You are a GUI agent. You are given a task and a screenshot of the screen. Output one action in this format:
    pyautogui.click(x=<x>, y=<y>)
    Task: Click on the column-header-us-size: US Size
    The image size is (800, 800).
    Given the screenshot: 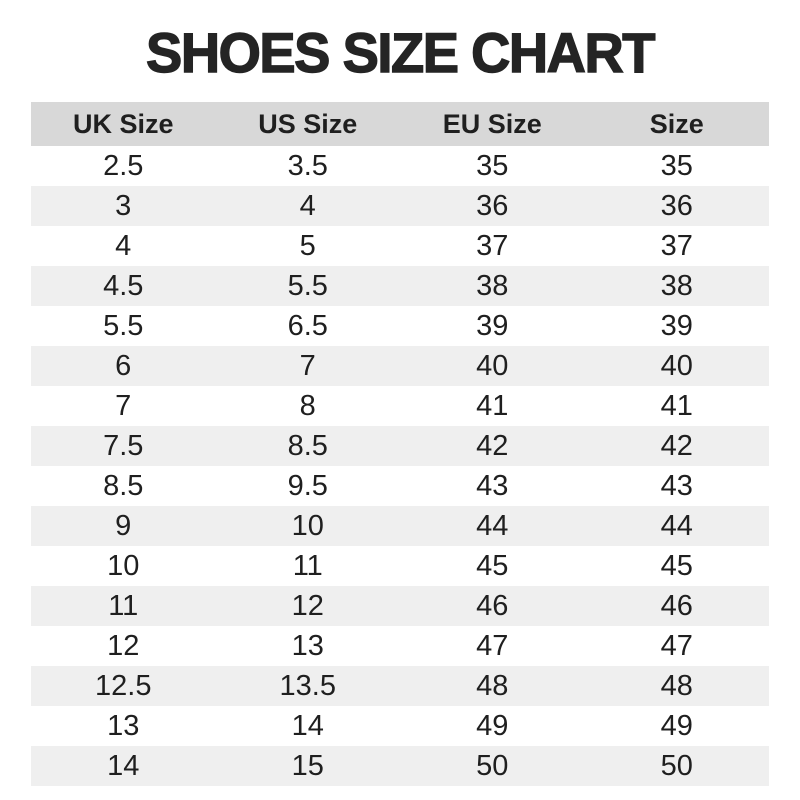 What is the action you would take?
    pyautogui.click(x=307, y=124)
    